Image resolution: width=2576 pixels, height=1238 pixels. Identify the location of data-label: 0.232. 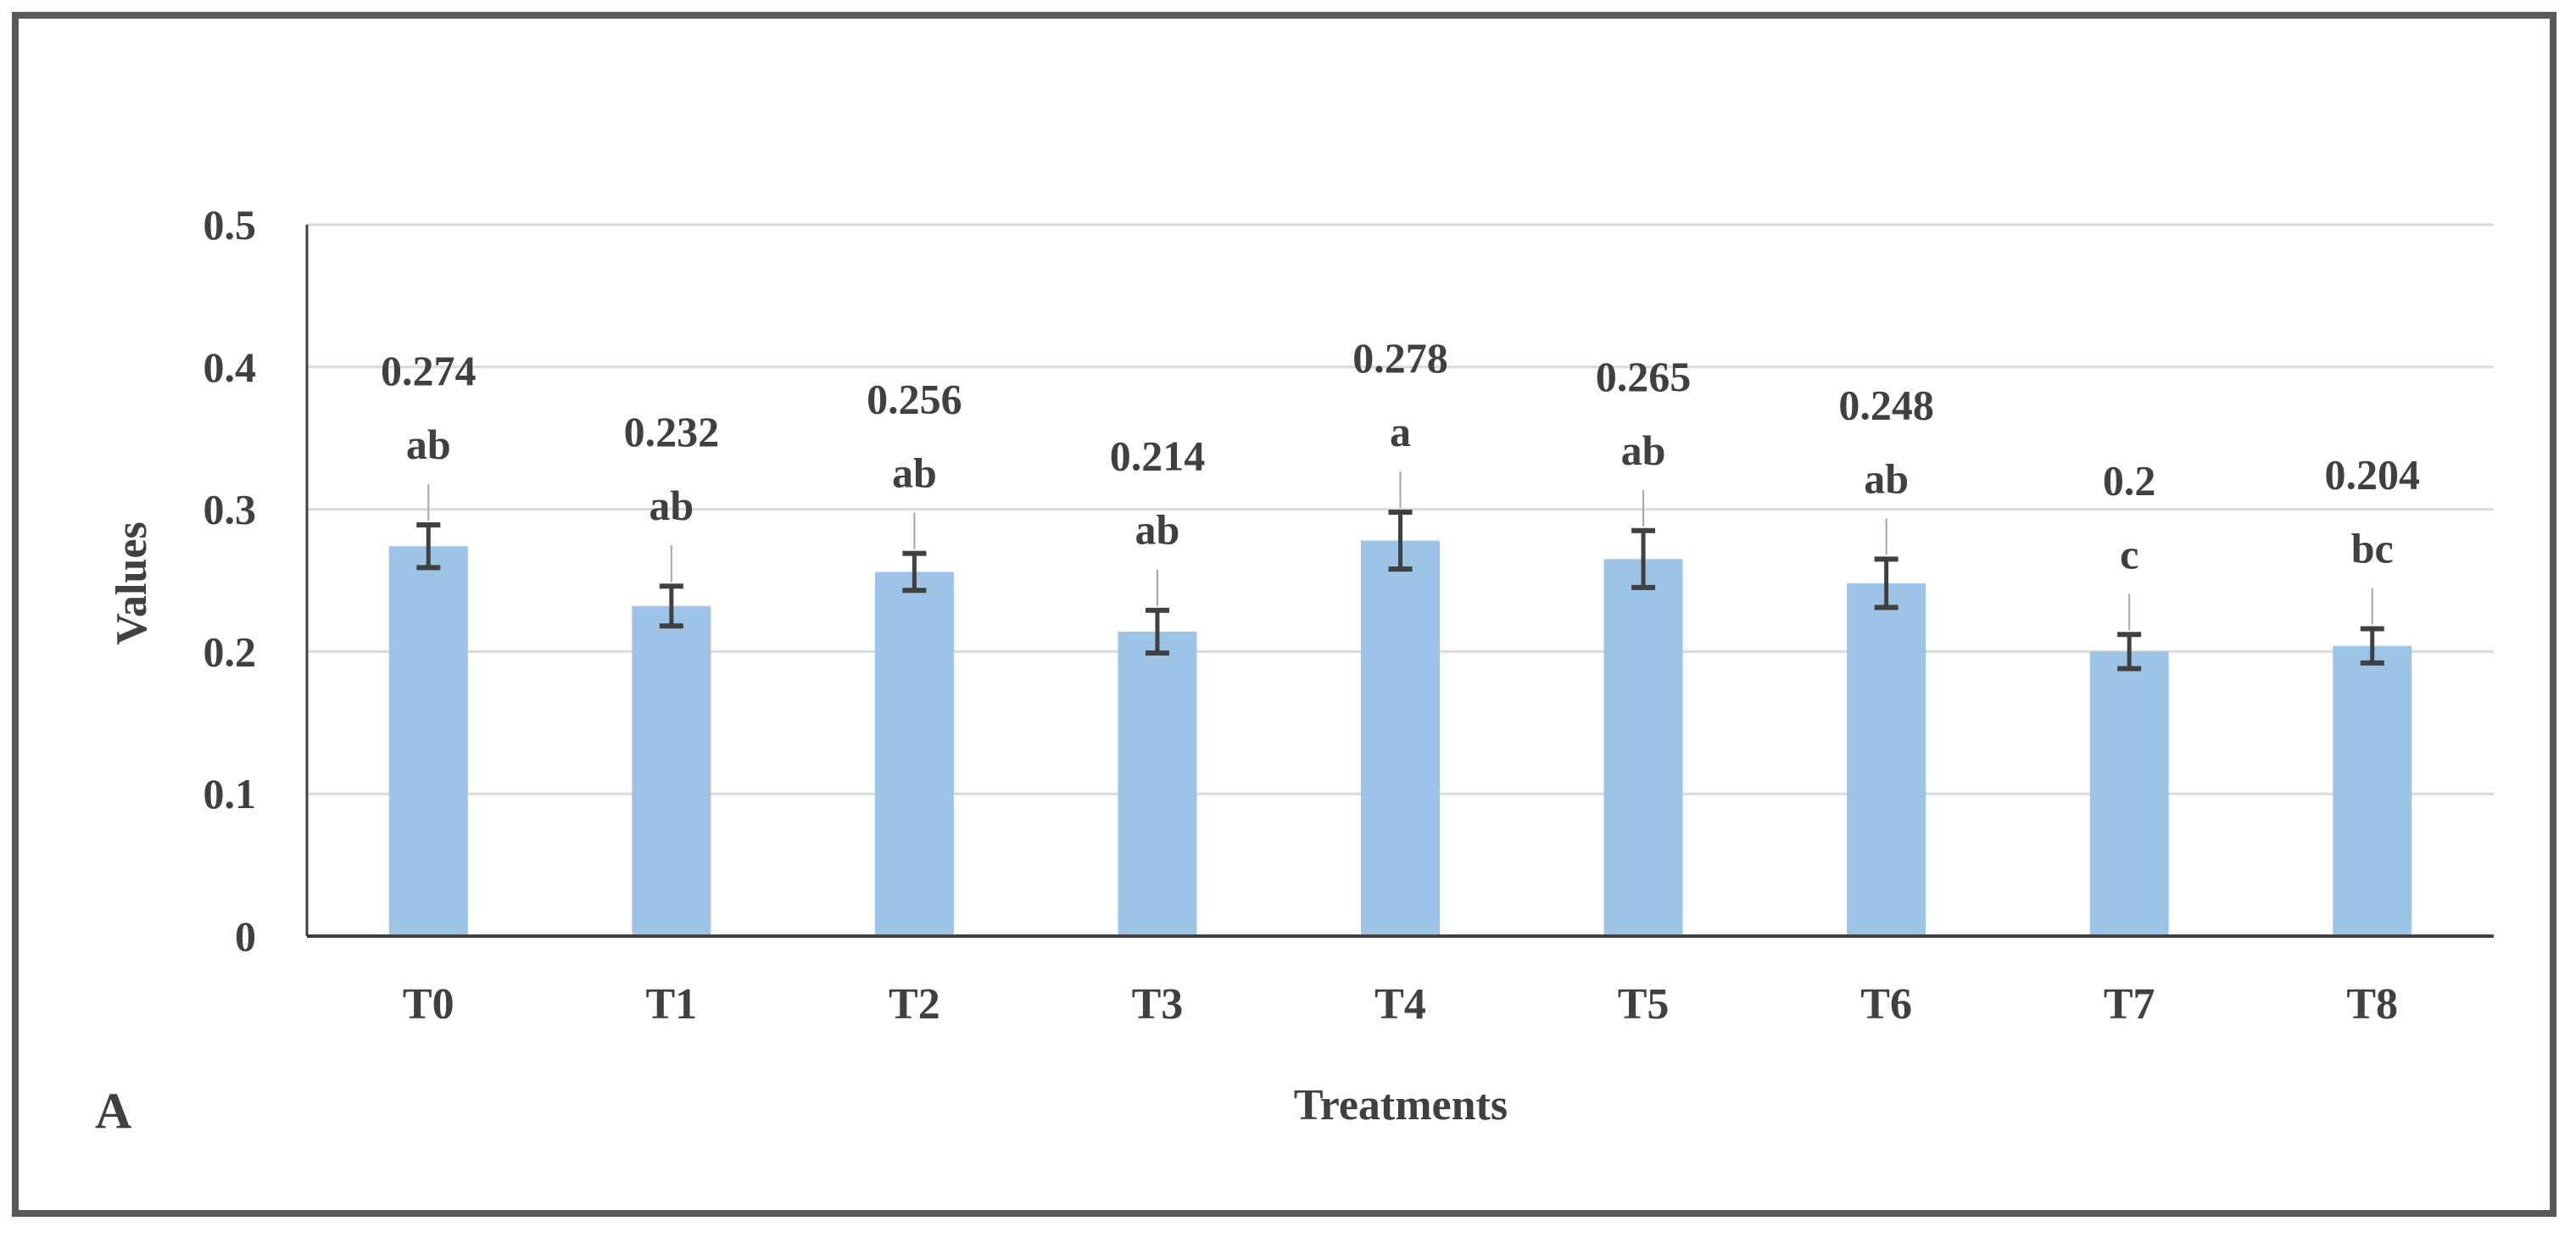
(672, 431).